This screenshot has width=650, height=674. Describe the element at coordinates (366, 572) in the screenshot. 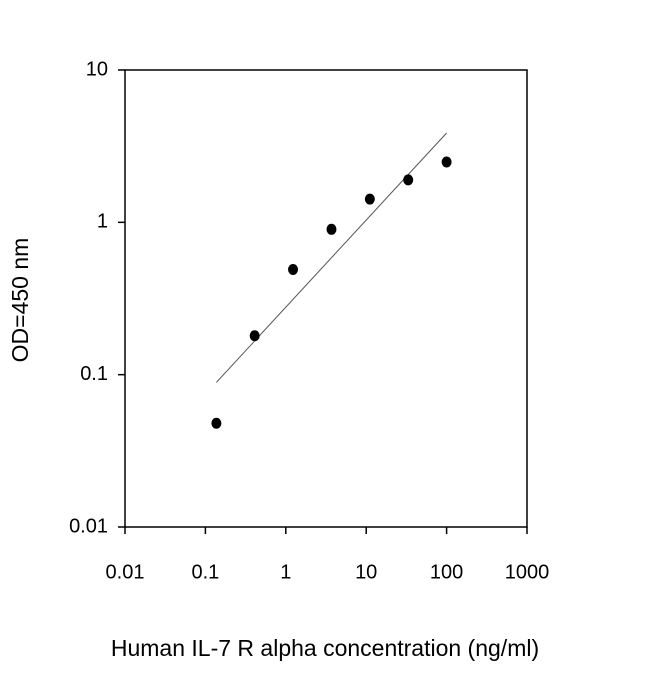

I see `x-tick-label: 10` at that location.